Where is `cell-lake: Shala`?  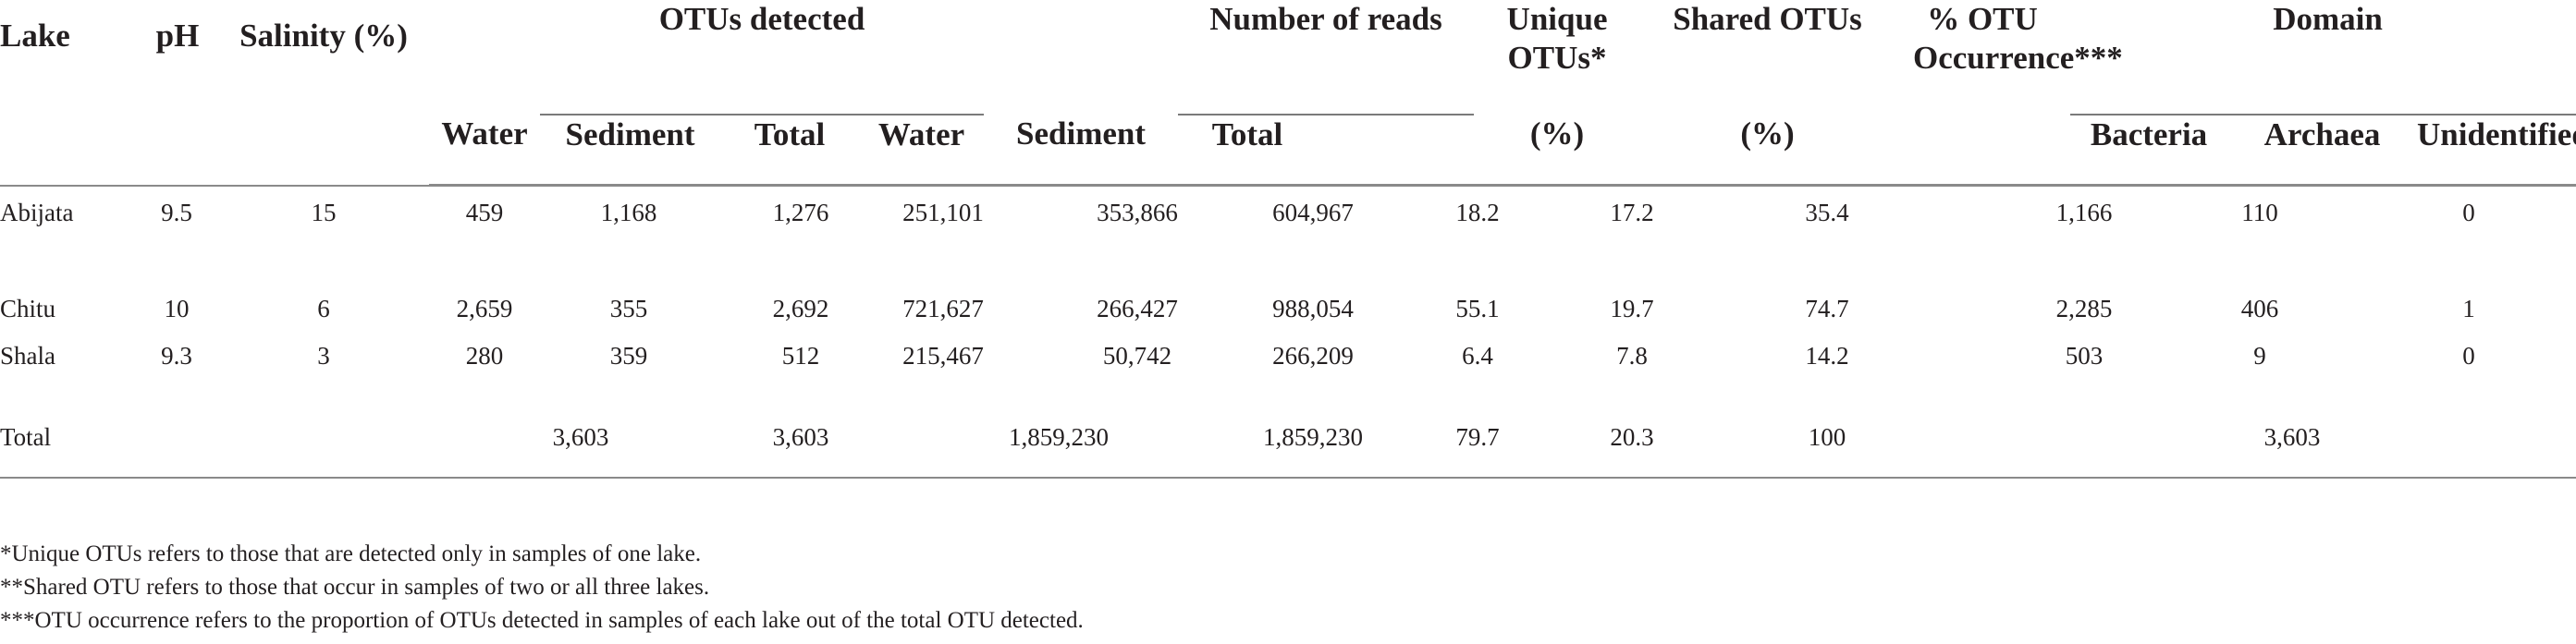
cell-lake: Shala is located at coordinates (27, 356).